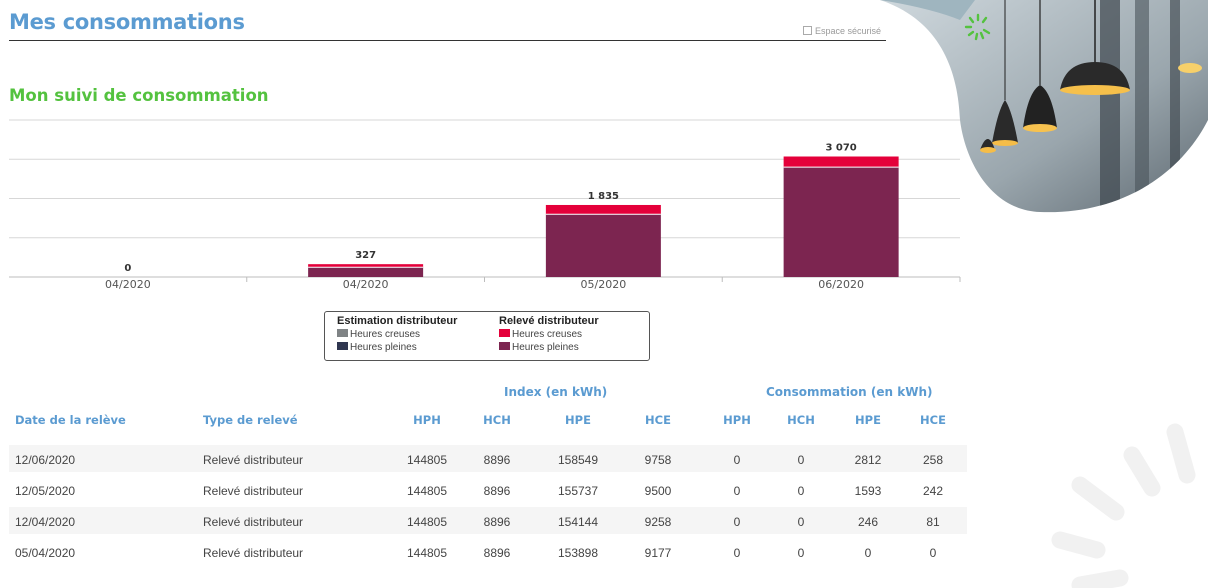  I want to click on secure-space-link: Espace sécurisé, so click(842, 31).